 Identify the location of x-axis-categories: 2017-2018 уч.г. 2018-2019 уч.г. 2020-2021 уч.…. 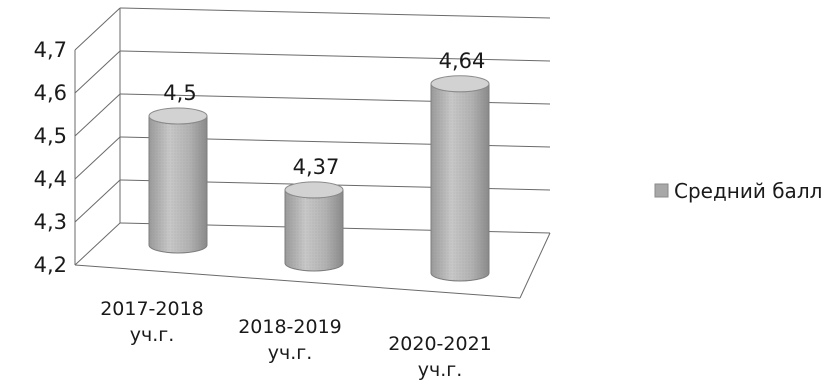
(296, 339).